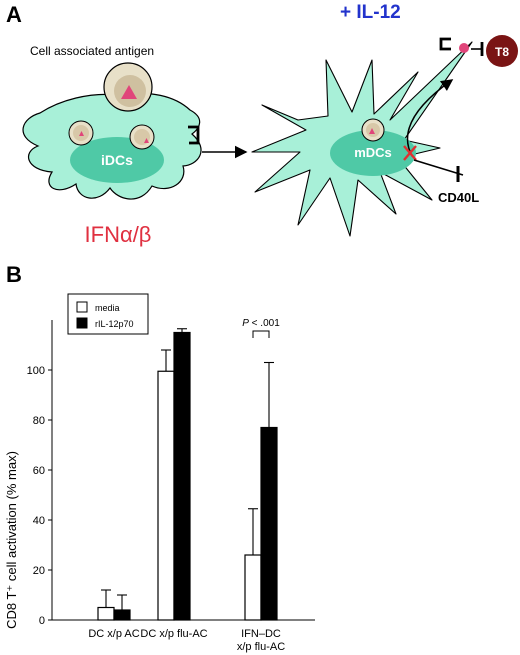  What do you see at coordinates (82, 307) in the screenshot?
I see `legend-swatch-media` at bounding box center [82, 307].